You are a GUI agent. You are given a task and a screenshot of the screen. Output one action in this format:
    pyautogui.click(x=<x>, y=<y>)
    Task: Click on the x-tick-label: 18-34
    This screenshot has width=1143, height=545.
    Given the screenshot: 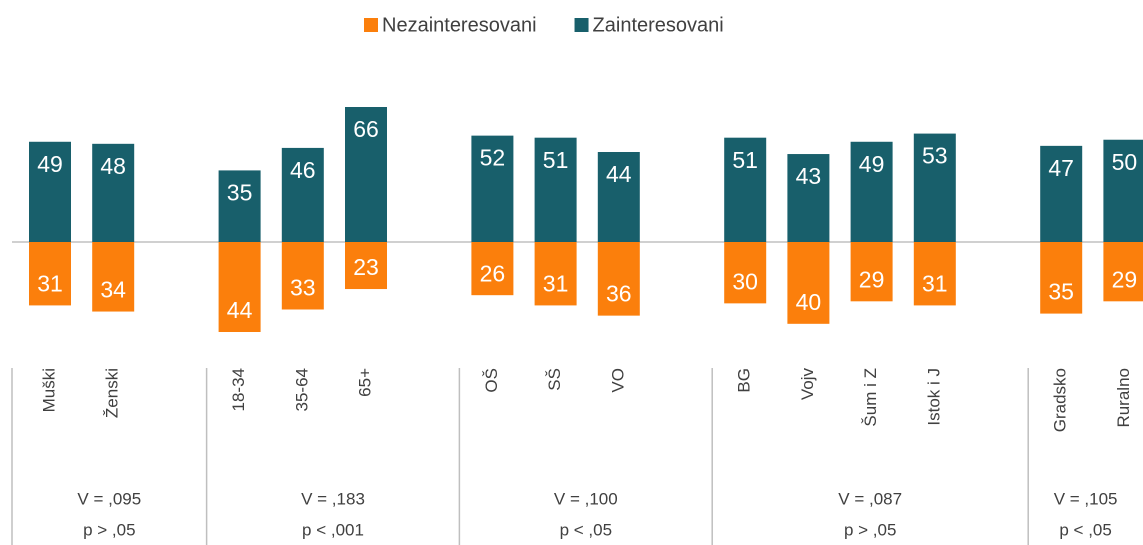 What is the action you would take?
    pyautogui.click(x=238, y=389)
    